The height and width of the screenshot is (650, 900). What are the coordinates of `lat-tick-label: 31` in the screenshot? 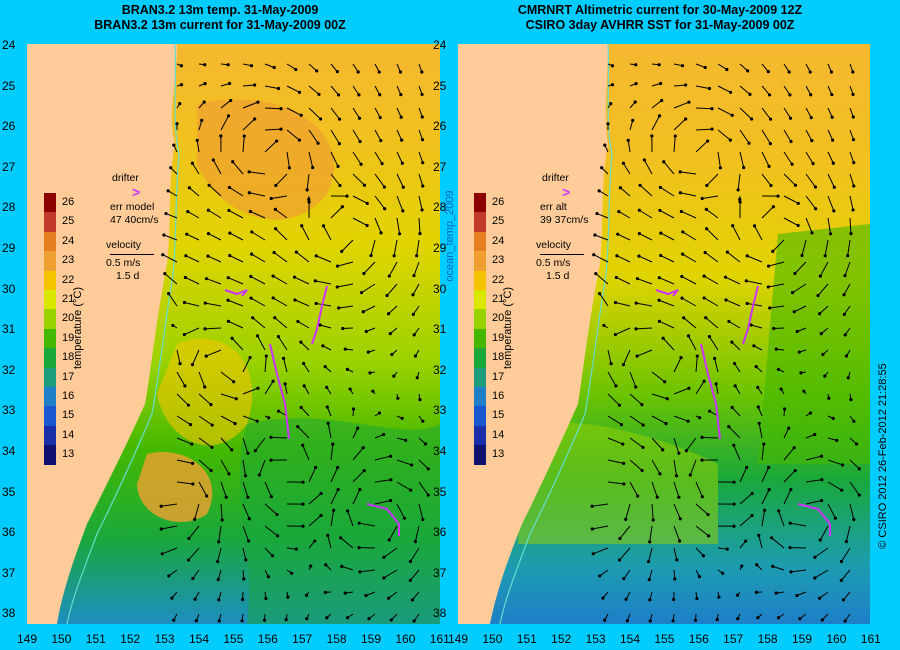 It's located at (9, 329).